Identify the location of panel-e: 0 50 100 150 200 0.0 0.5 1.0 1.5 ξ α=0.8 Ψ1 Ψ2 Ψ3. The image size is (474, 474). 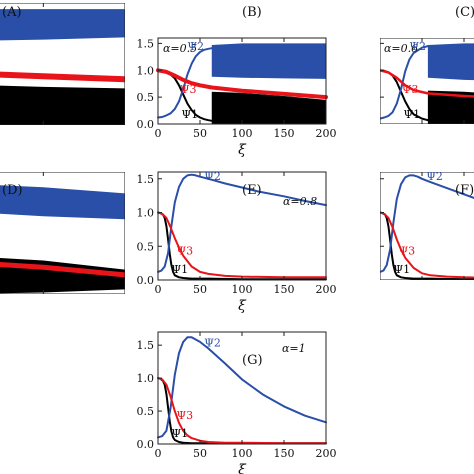
(237, 242).